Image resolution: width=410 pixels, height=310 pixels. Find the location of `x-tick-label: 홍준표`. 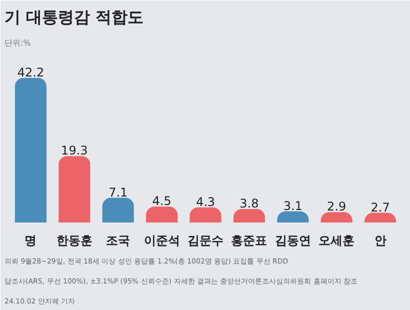

x-tick-label: 홍준표 is located at coordinates (249, 241).